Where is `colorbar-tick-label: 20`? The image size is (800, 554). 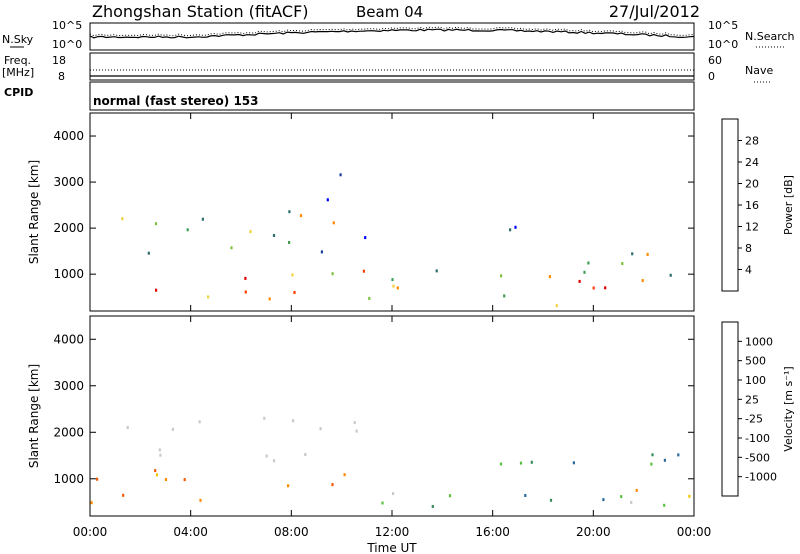 colorbar-tick-label: 20 is located at coordinates (752, 184).